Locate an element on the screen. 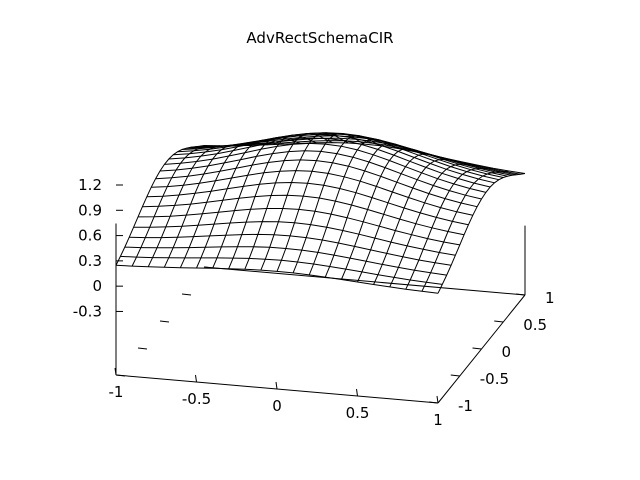  x-tick-label: -1 is located at coordinates (116, 392).